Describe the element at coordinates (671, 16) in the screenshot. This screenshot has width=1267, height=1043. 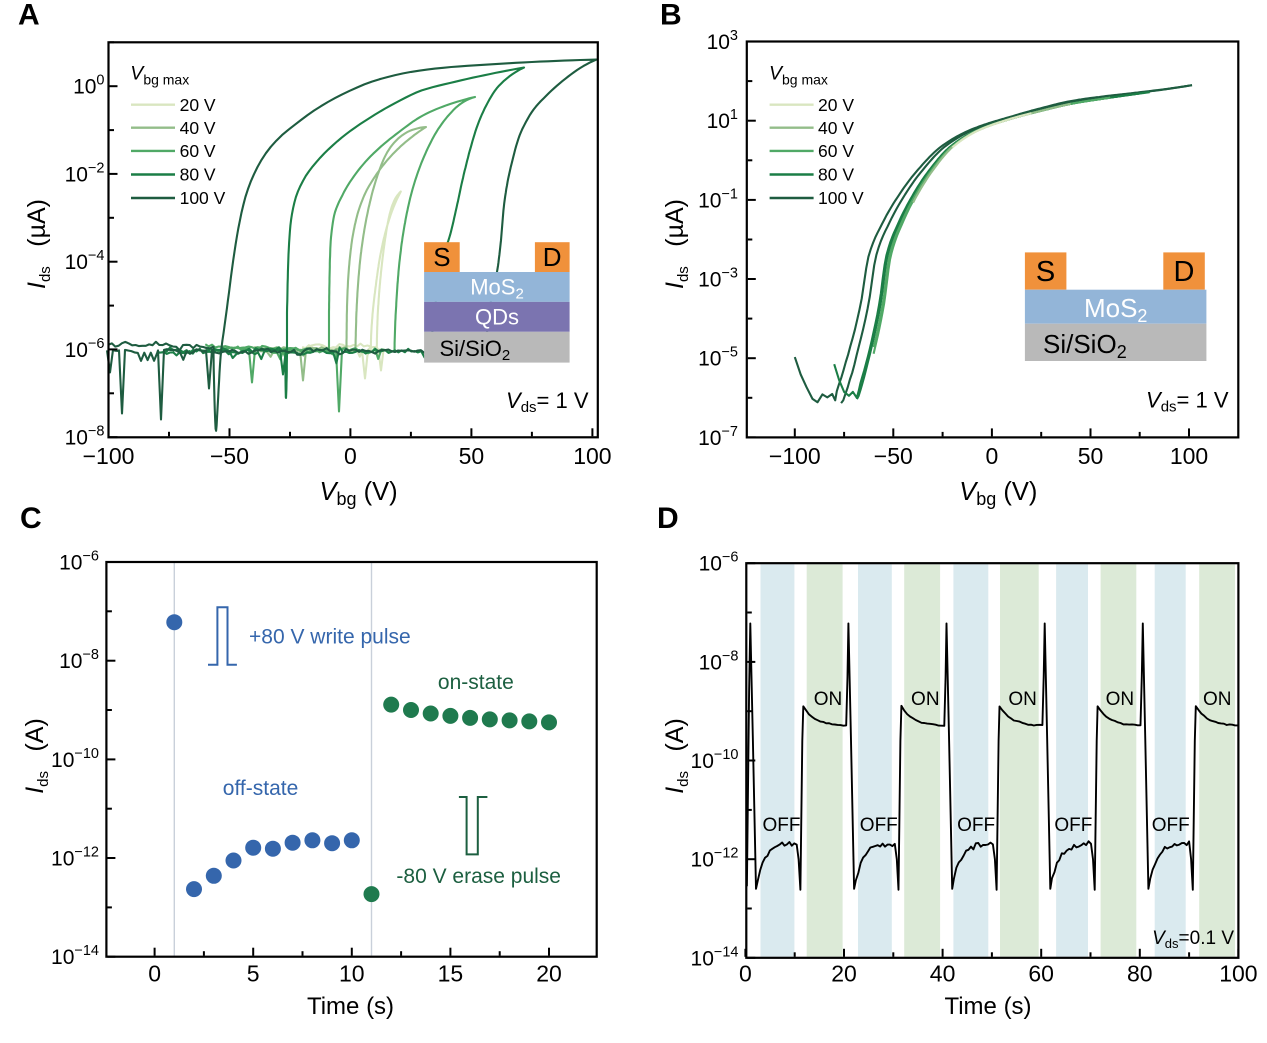
I see `svg-text: B` at that location.